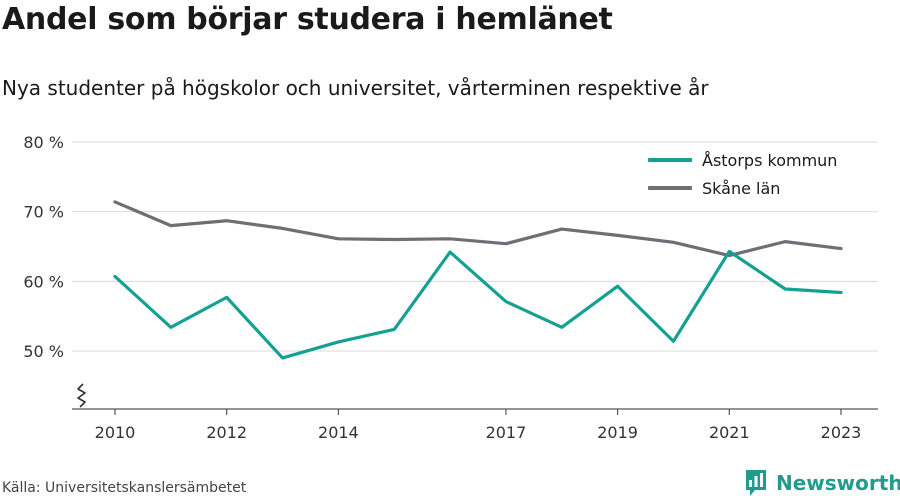  I want to click on legend-label-skane: Skåne län, so click(741, 188).